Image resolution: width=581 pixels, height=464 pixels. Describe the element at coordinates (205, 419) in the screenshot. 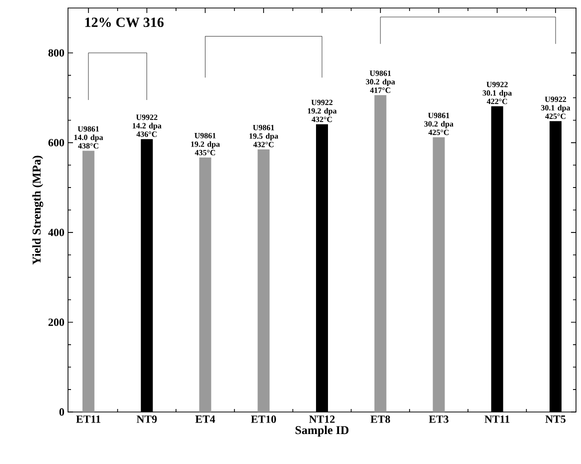

I see `x-tick-label: ET4` at that location.